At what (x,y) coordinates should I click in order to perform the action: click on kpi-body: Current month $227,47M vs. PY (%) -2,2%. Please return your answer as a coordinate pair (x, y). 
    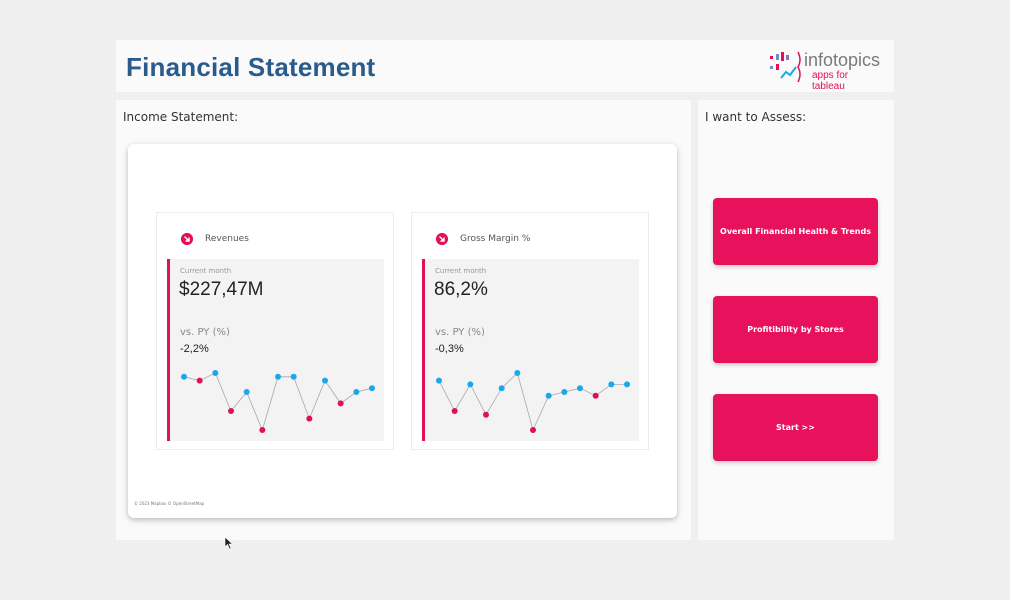
    Looking at the image, I should click on (275, 350).